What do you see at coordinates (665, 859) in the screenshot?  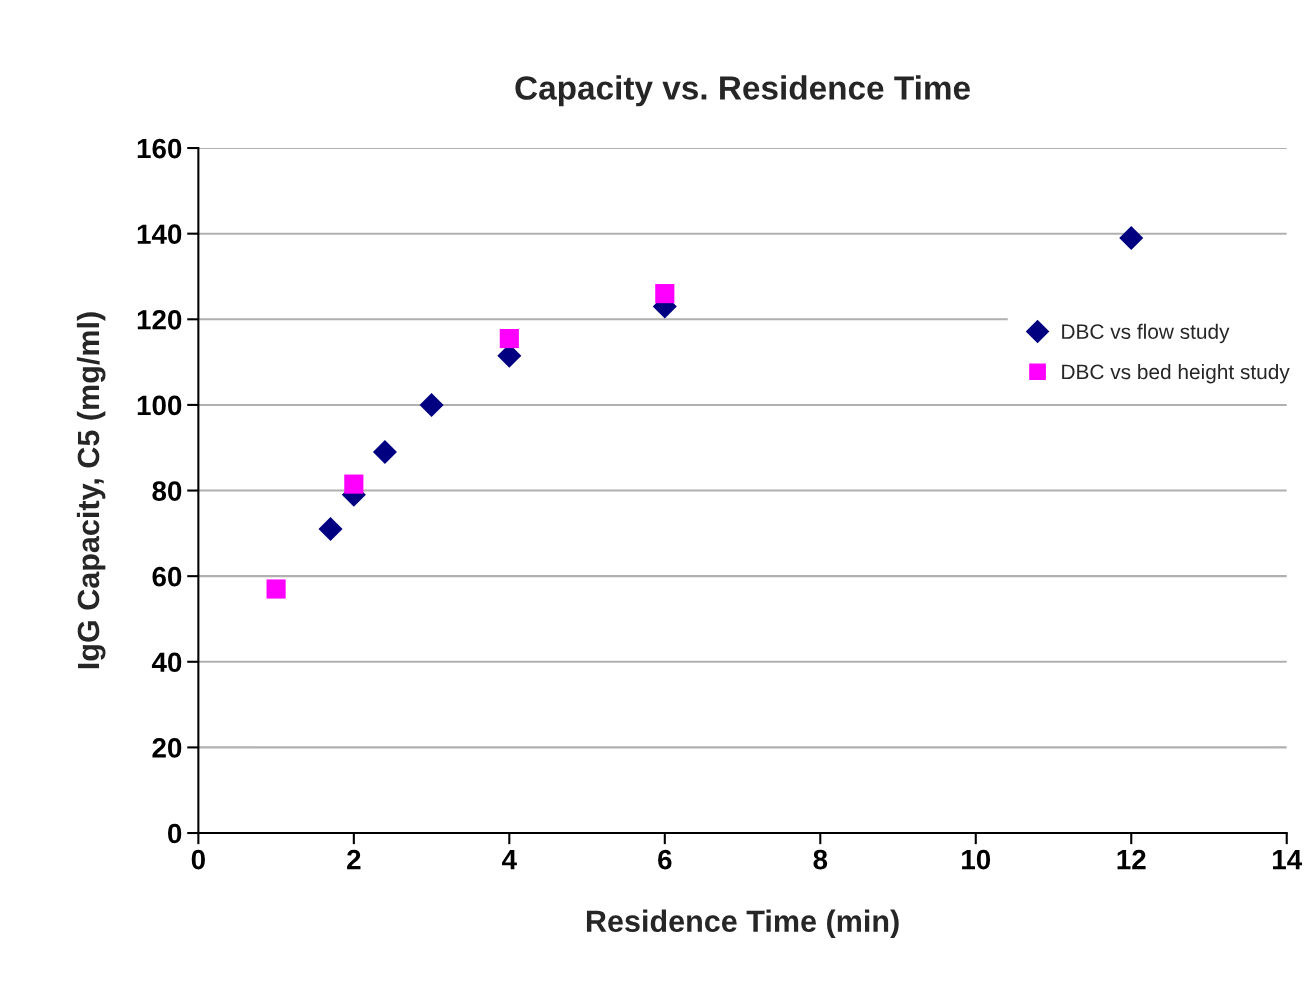 I see `x-tick-label: 6` at bounding box center [665, 859].